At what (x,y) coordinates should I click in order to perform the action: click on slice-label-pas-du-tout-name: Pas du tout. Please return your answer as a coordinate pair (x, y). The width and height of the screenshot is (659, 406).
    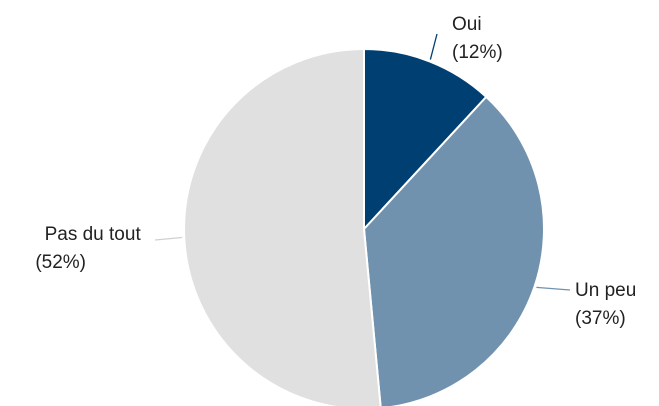
    Looking at the image, I should click on (93, 234).